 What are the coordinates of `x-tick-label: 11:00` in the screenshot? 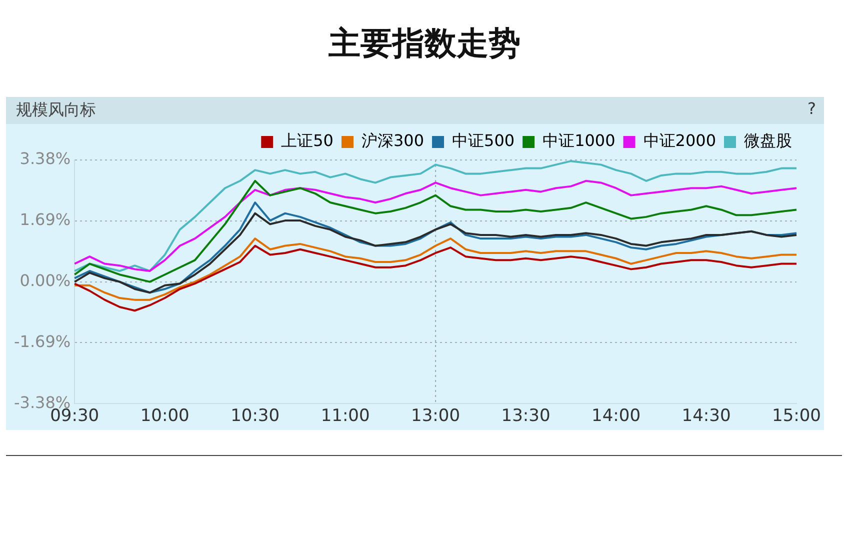 It's located at (345, 416).